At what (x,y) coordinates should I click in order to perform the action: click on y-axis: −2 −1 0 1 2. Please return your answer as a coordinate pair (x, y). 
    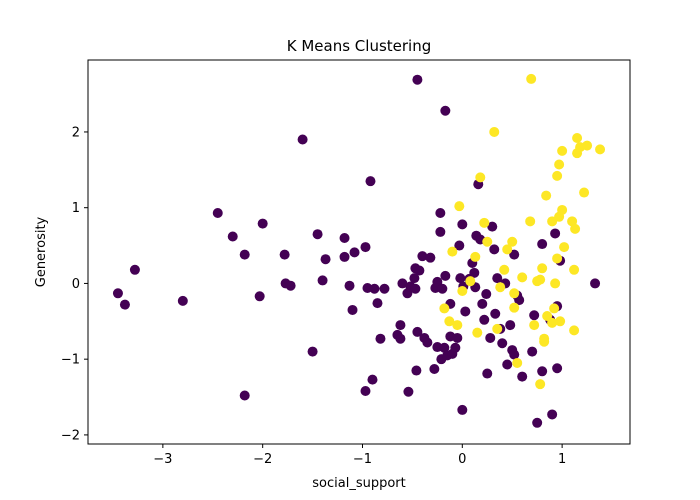
    Looking at the image, I should click on (74, 284).